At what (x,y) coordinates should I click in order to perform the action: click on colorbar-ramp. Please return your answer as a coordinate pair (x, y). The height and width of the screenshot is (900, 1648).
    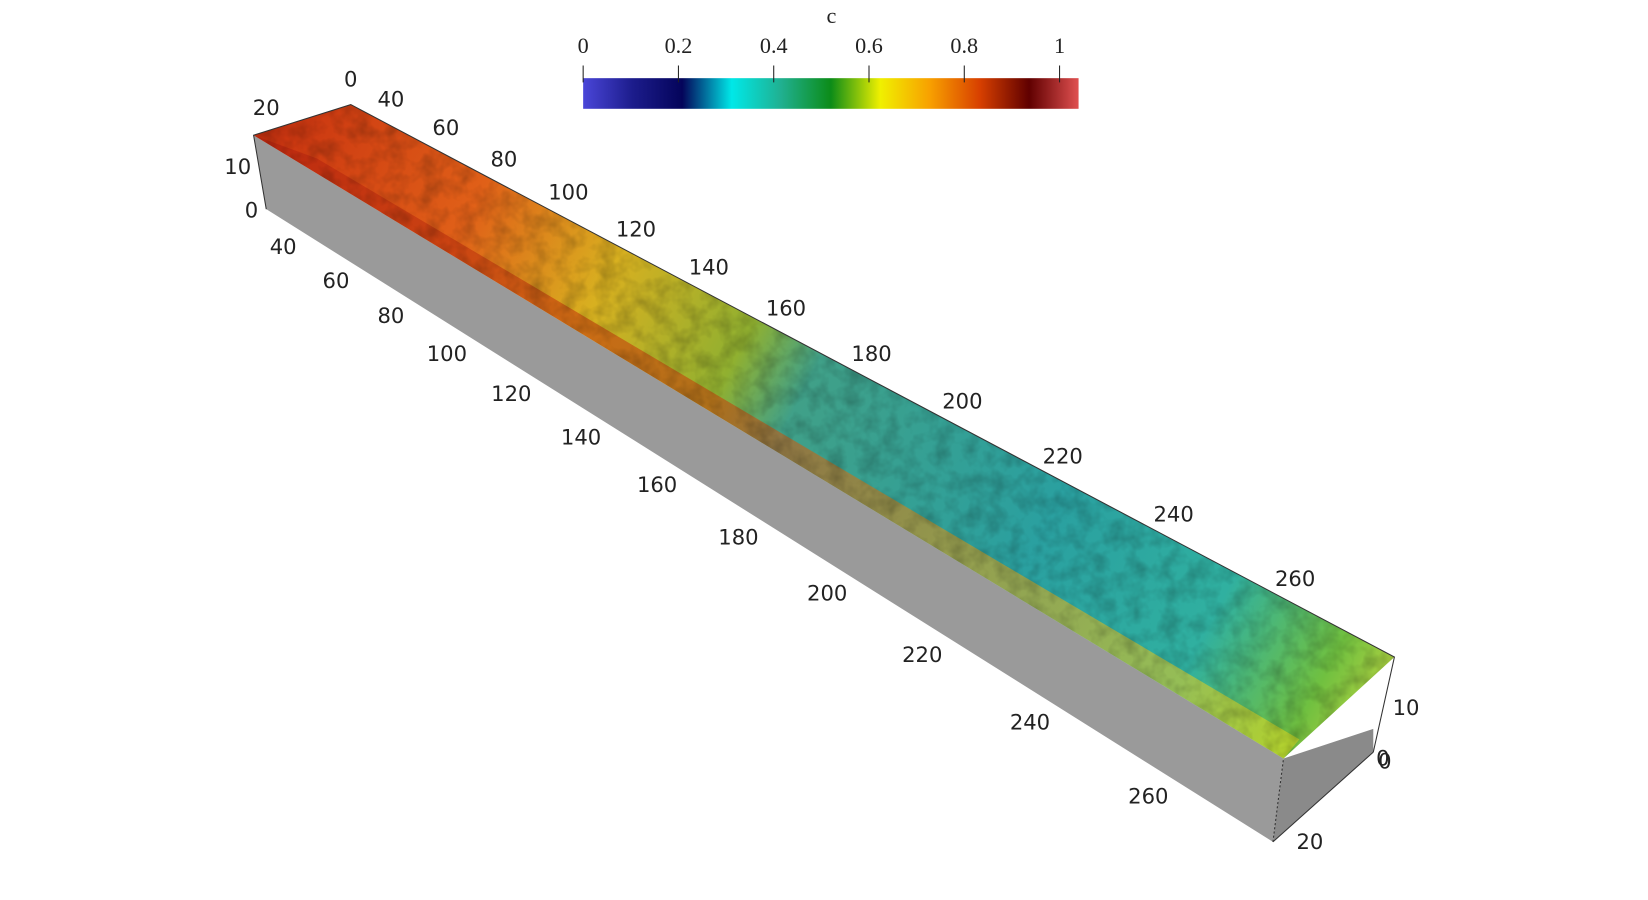
    Looking at the image, I should click on (831, 93).